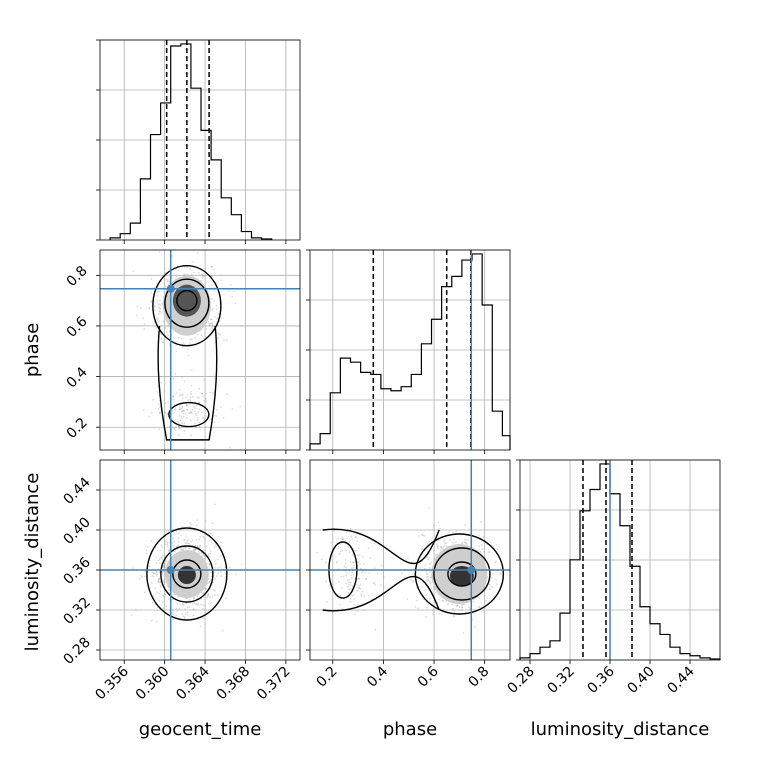 Image resolution: width=760 pixels, height=760 pixels. What do you see at coordinates (381, 546) in the screenshot?
I see `contour-line` at bounding box center [381, 546].